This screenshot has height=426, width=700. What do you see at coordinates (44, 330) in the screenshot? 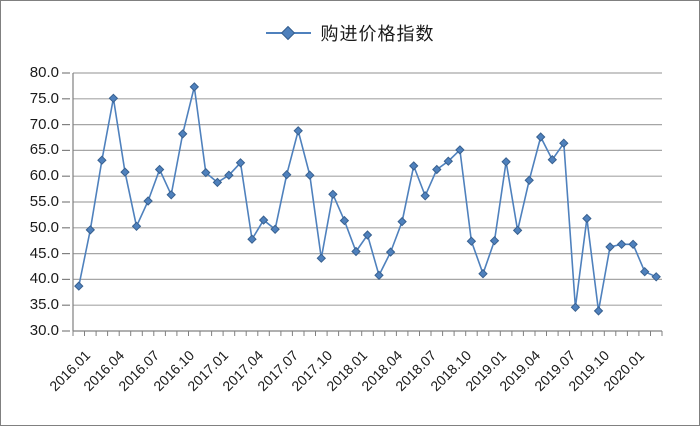
I see `y-axis-tick-label: 30.0` at bounding box center [44, 330].